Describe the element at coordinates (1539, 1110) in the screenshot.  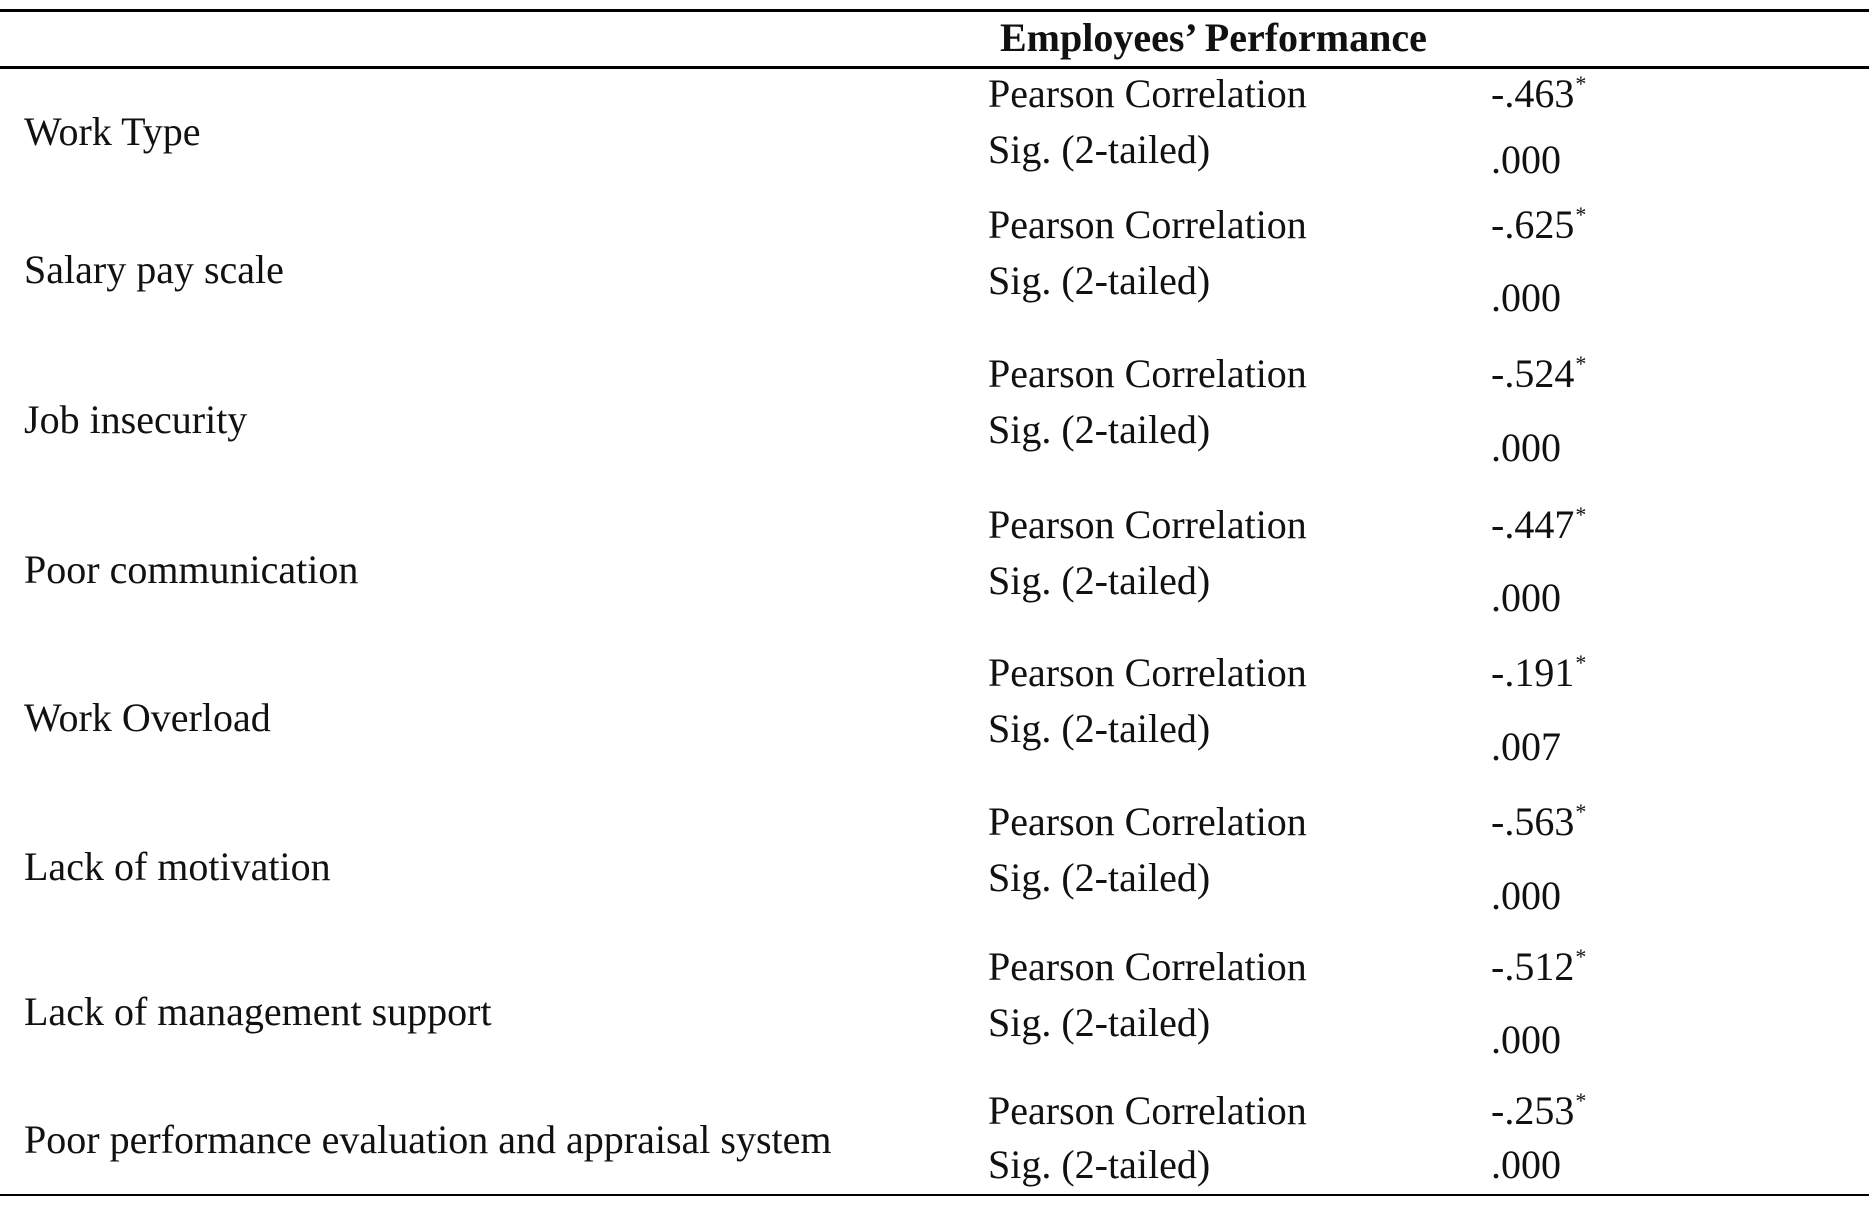
I see `pearson-value: -.253*` at that location.